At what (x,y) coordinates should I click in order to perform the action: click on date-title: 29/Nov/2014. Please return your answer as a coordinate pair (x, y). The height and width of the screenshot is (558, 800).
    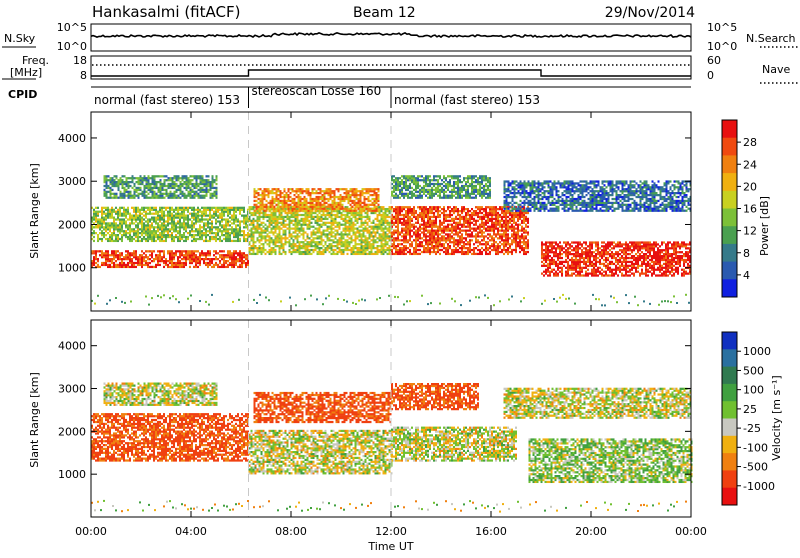
    Looking at the image, I should click on (650, 13).